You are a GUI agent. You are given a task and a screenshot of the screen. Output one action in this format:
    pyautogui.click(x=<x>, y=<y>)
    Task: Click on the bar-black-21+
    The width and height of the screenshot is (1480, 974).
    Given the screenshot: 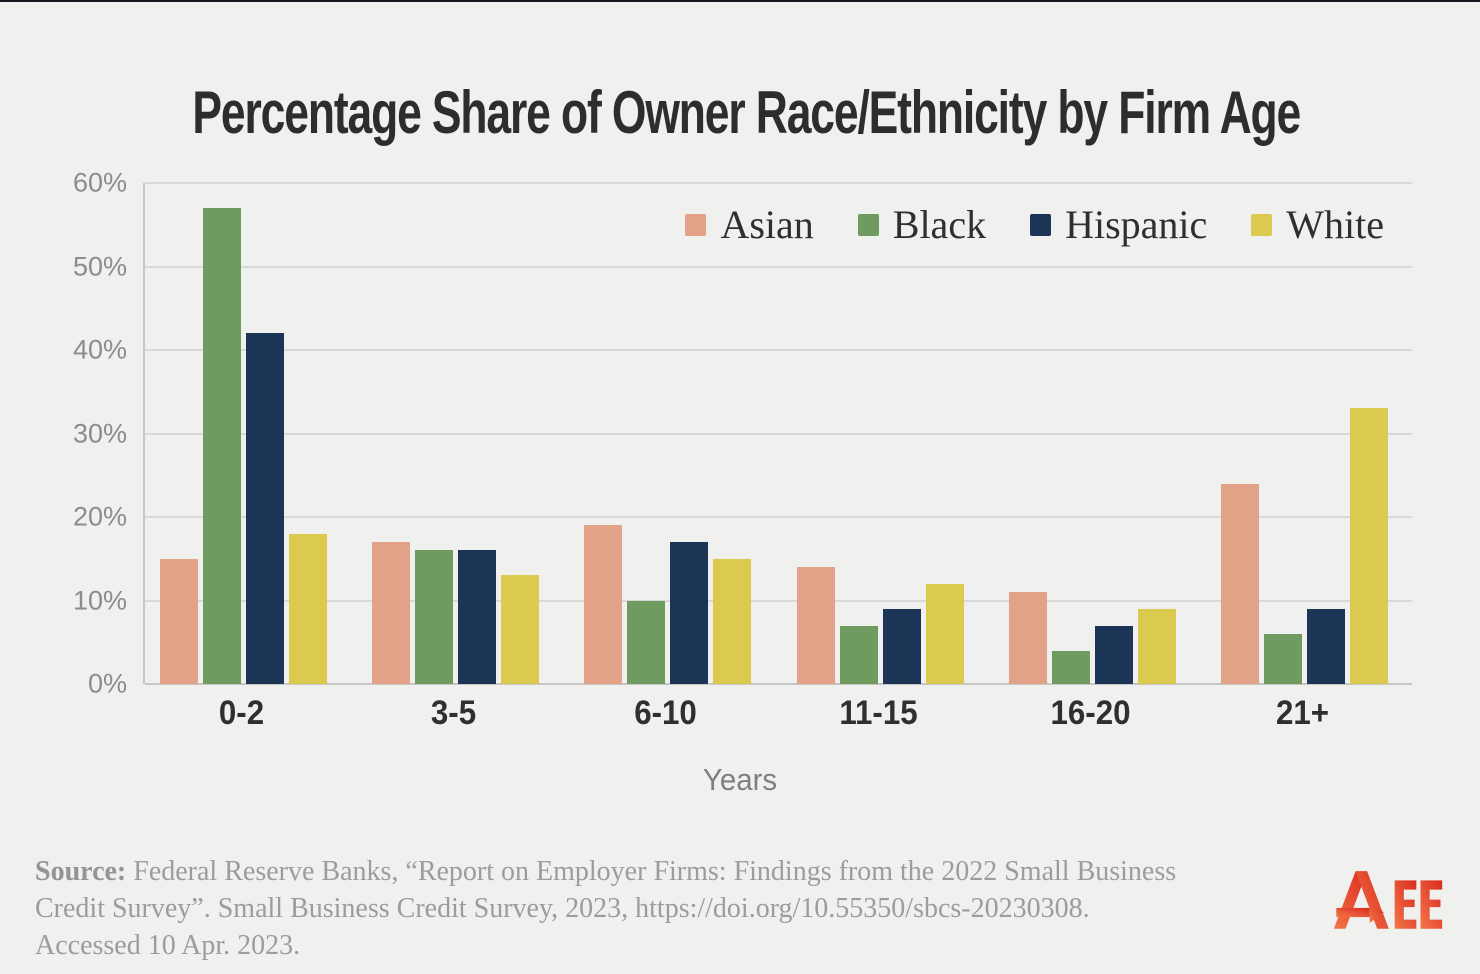 What is the action you would take?
    pyautogui.click(x=1282, y=658)
    